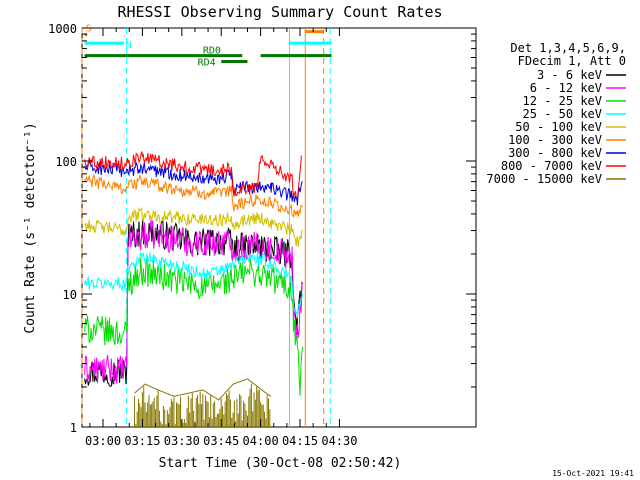 The height and width of the screenshot is (480, 640). What do you see at coordinates (66, 162) in the screenshot?
I see `y-tick-label: 100` at bounding box center [66, 162].